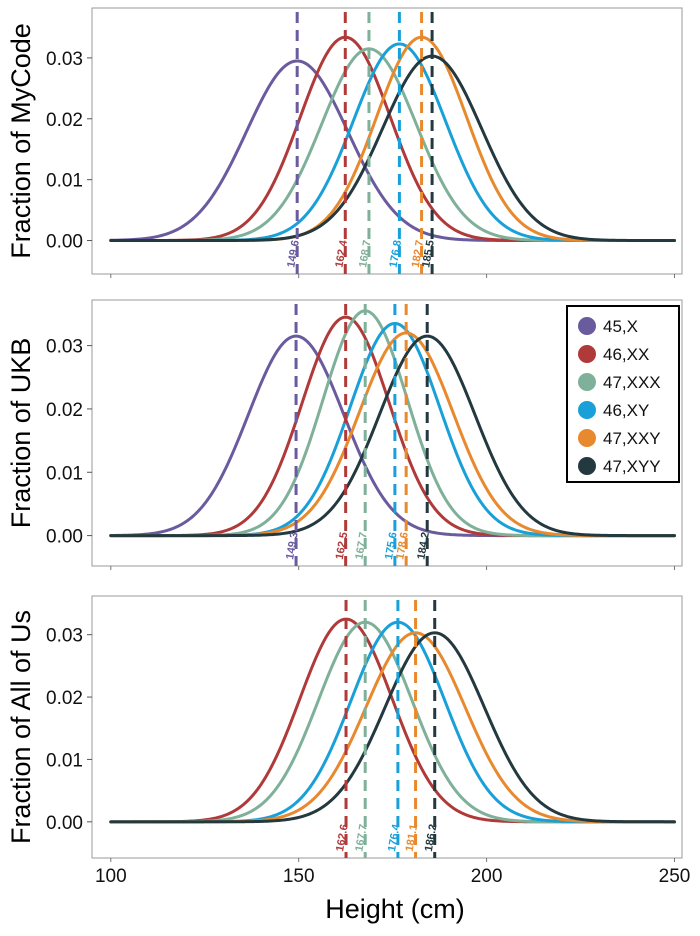 The image size is (700, 936). I want to click on legend-label-47,XYY: 47,XYY, so click(632, 466).